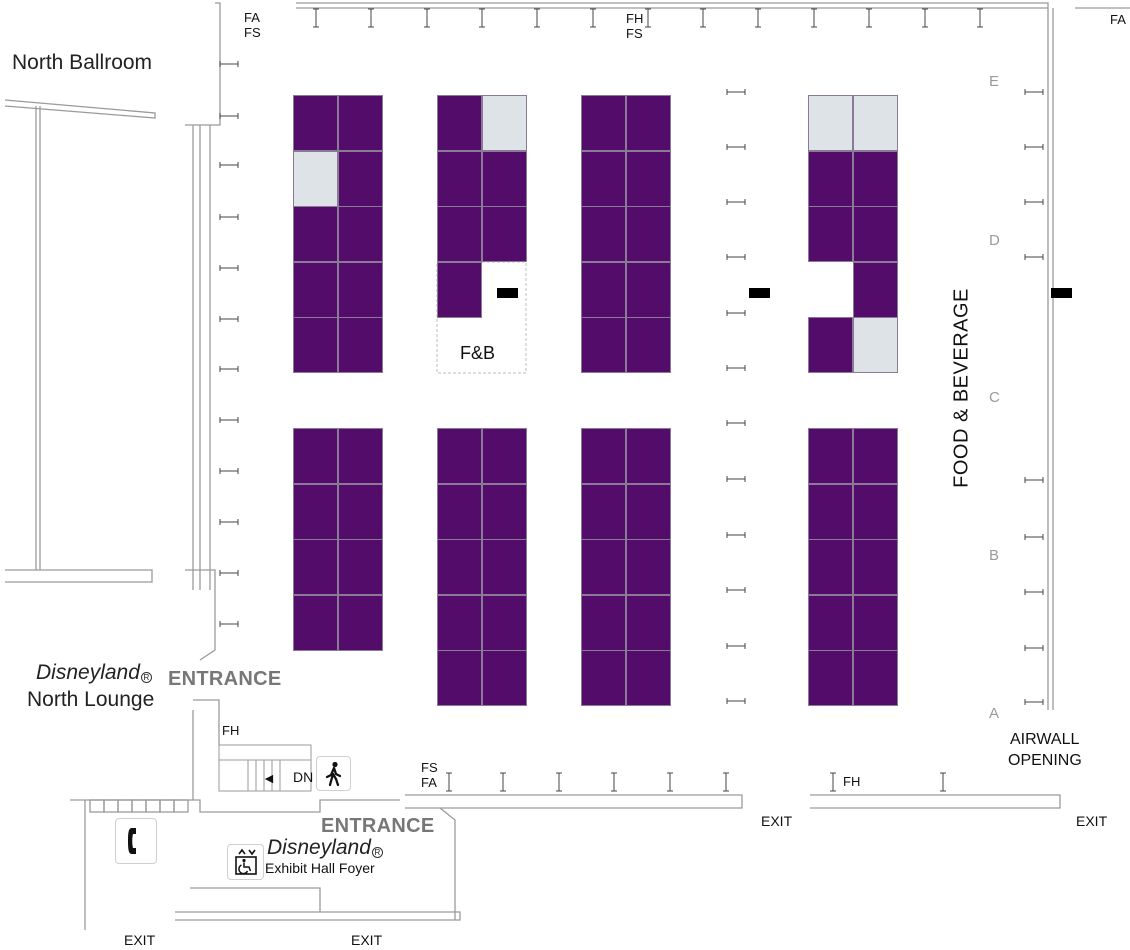 The height and width of the screenshot is (950, 1130). What do you see at coordinates (994, 240) in the screenshot?
I see `row-letter-d: D` at bounding box center [994, 240].